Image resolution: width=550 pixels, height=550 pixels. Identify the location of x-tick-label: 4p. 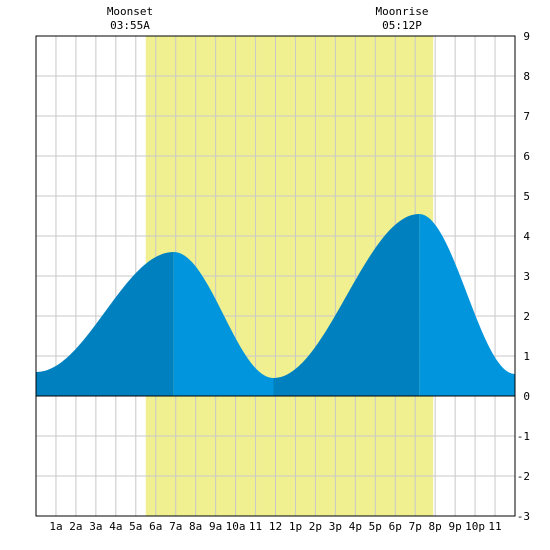
(355, 526).